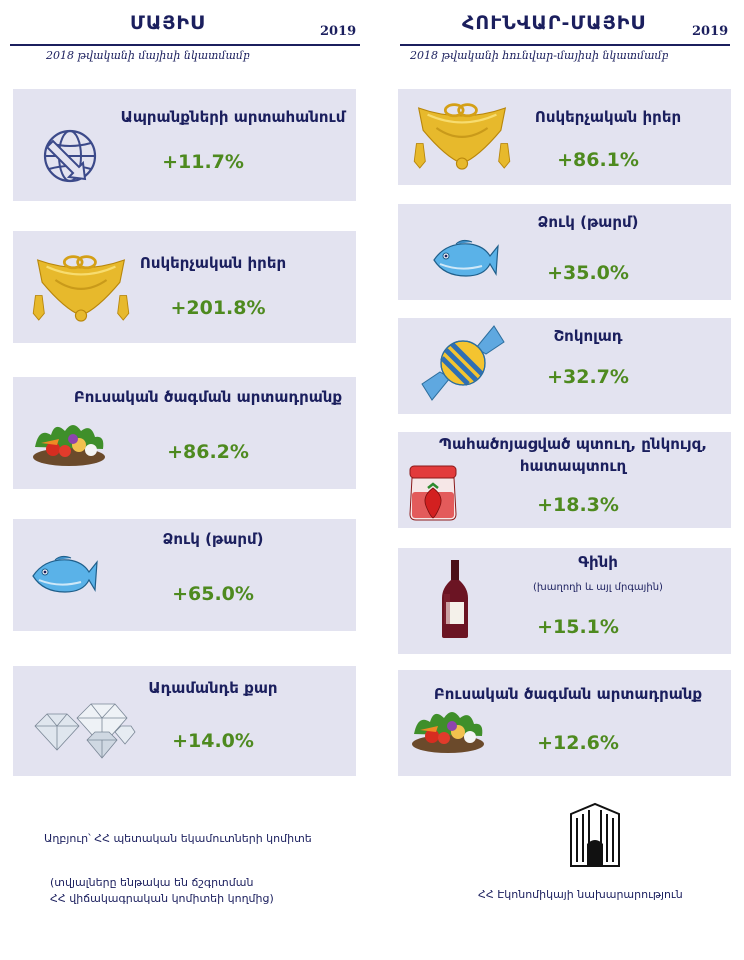  What do you see at coordinates (213, 263) in the screenshot?
I see `left-card-jewelry-label: Ոսկերչական իրեր` at bounding box center [213, 263].